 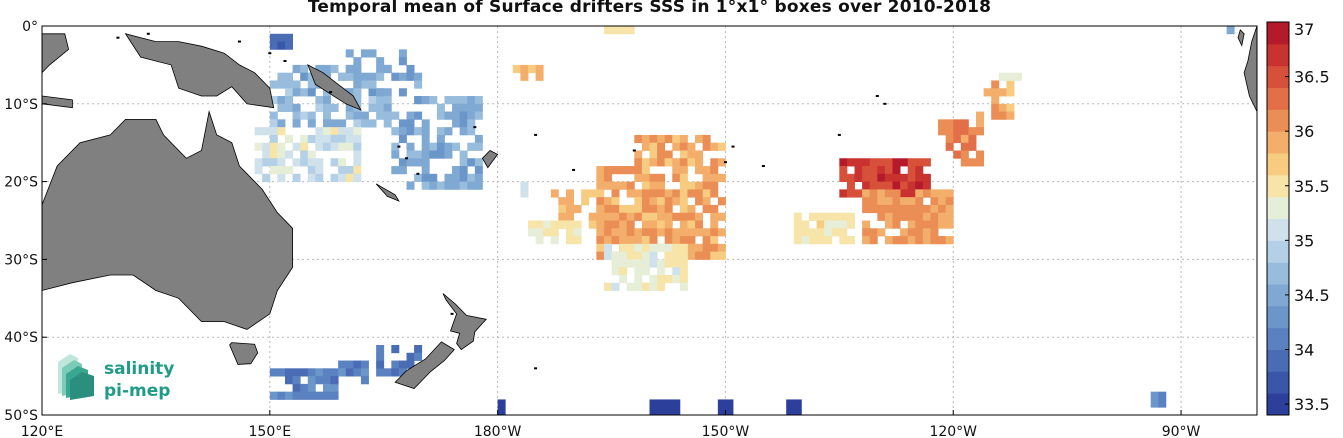 I want to click on salinity-pi-mep-logo: salinity pi-mep, so click(x=116, y=377).